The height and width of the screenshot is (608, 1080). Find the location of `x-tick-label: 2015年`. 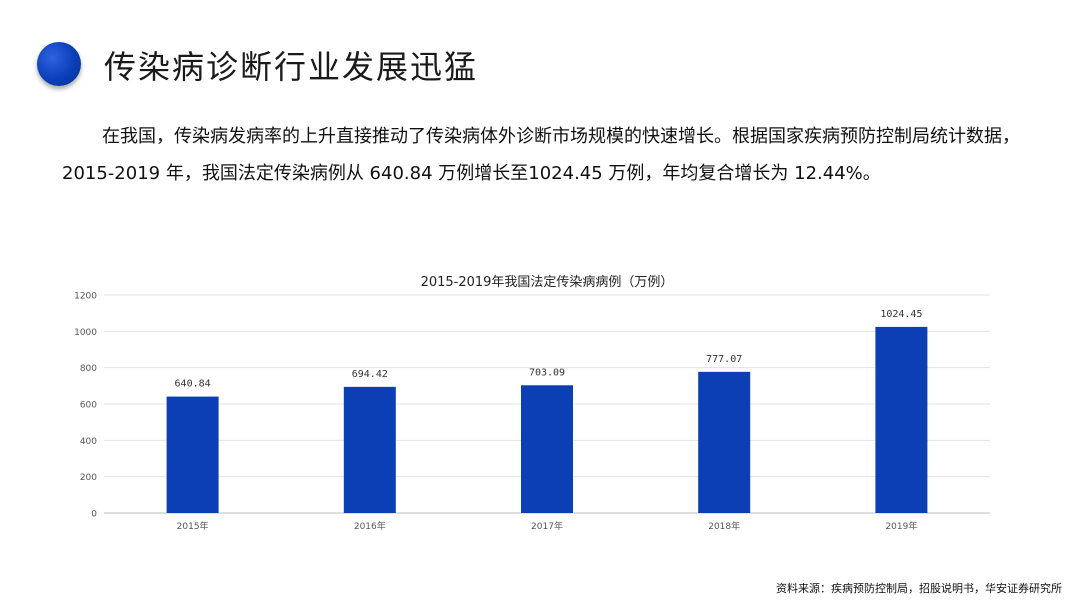

x-tick-label: 2015年 is located at coordinates (193, 526).